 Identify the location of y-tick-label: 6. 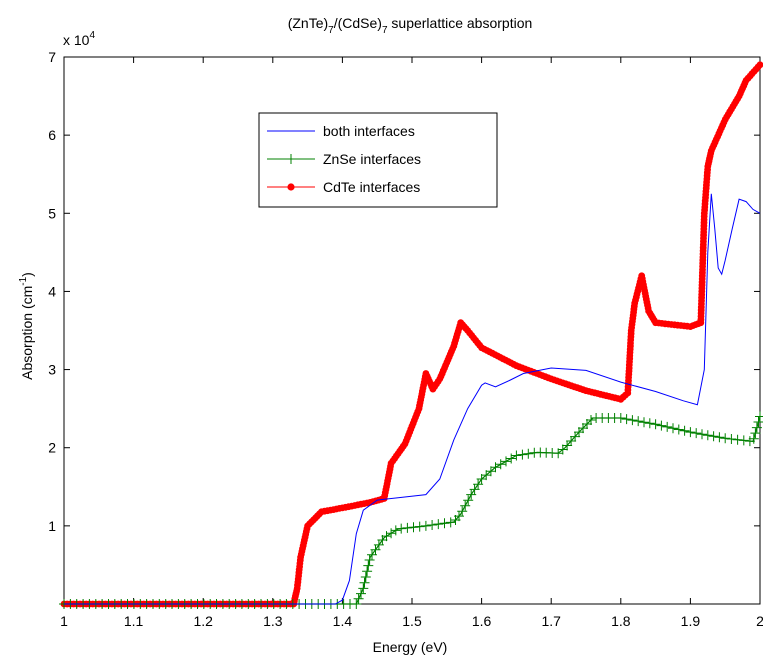
(52, 135).